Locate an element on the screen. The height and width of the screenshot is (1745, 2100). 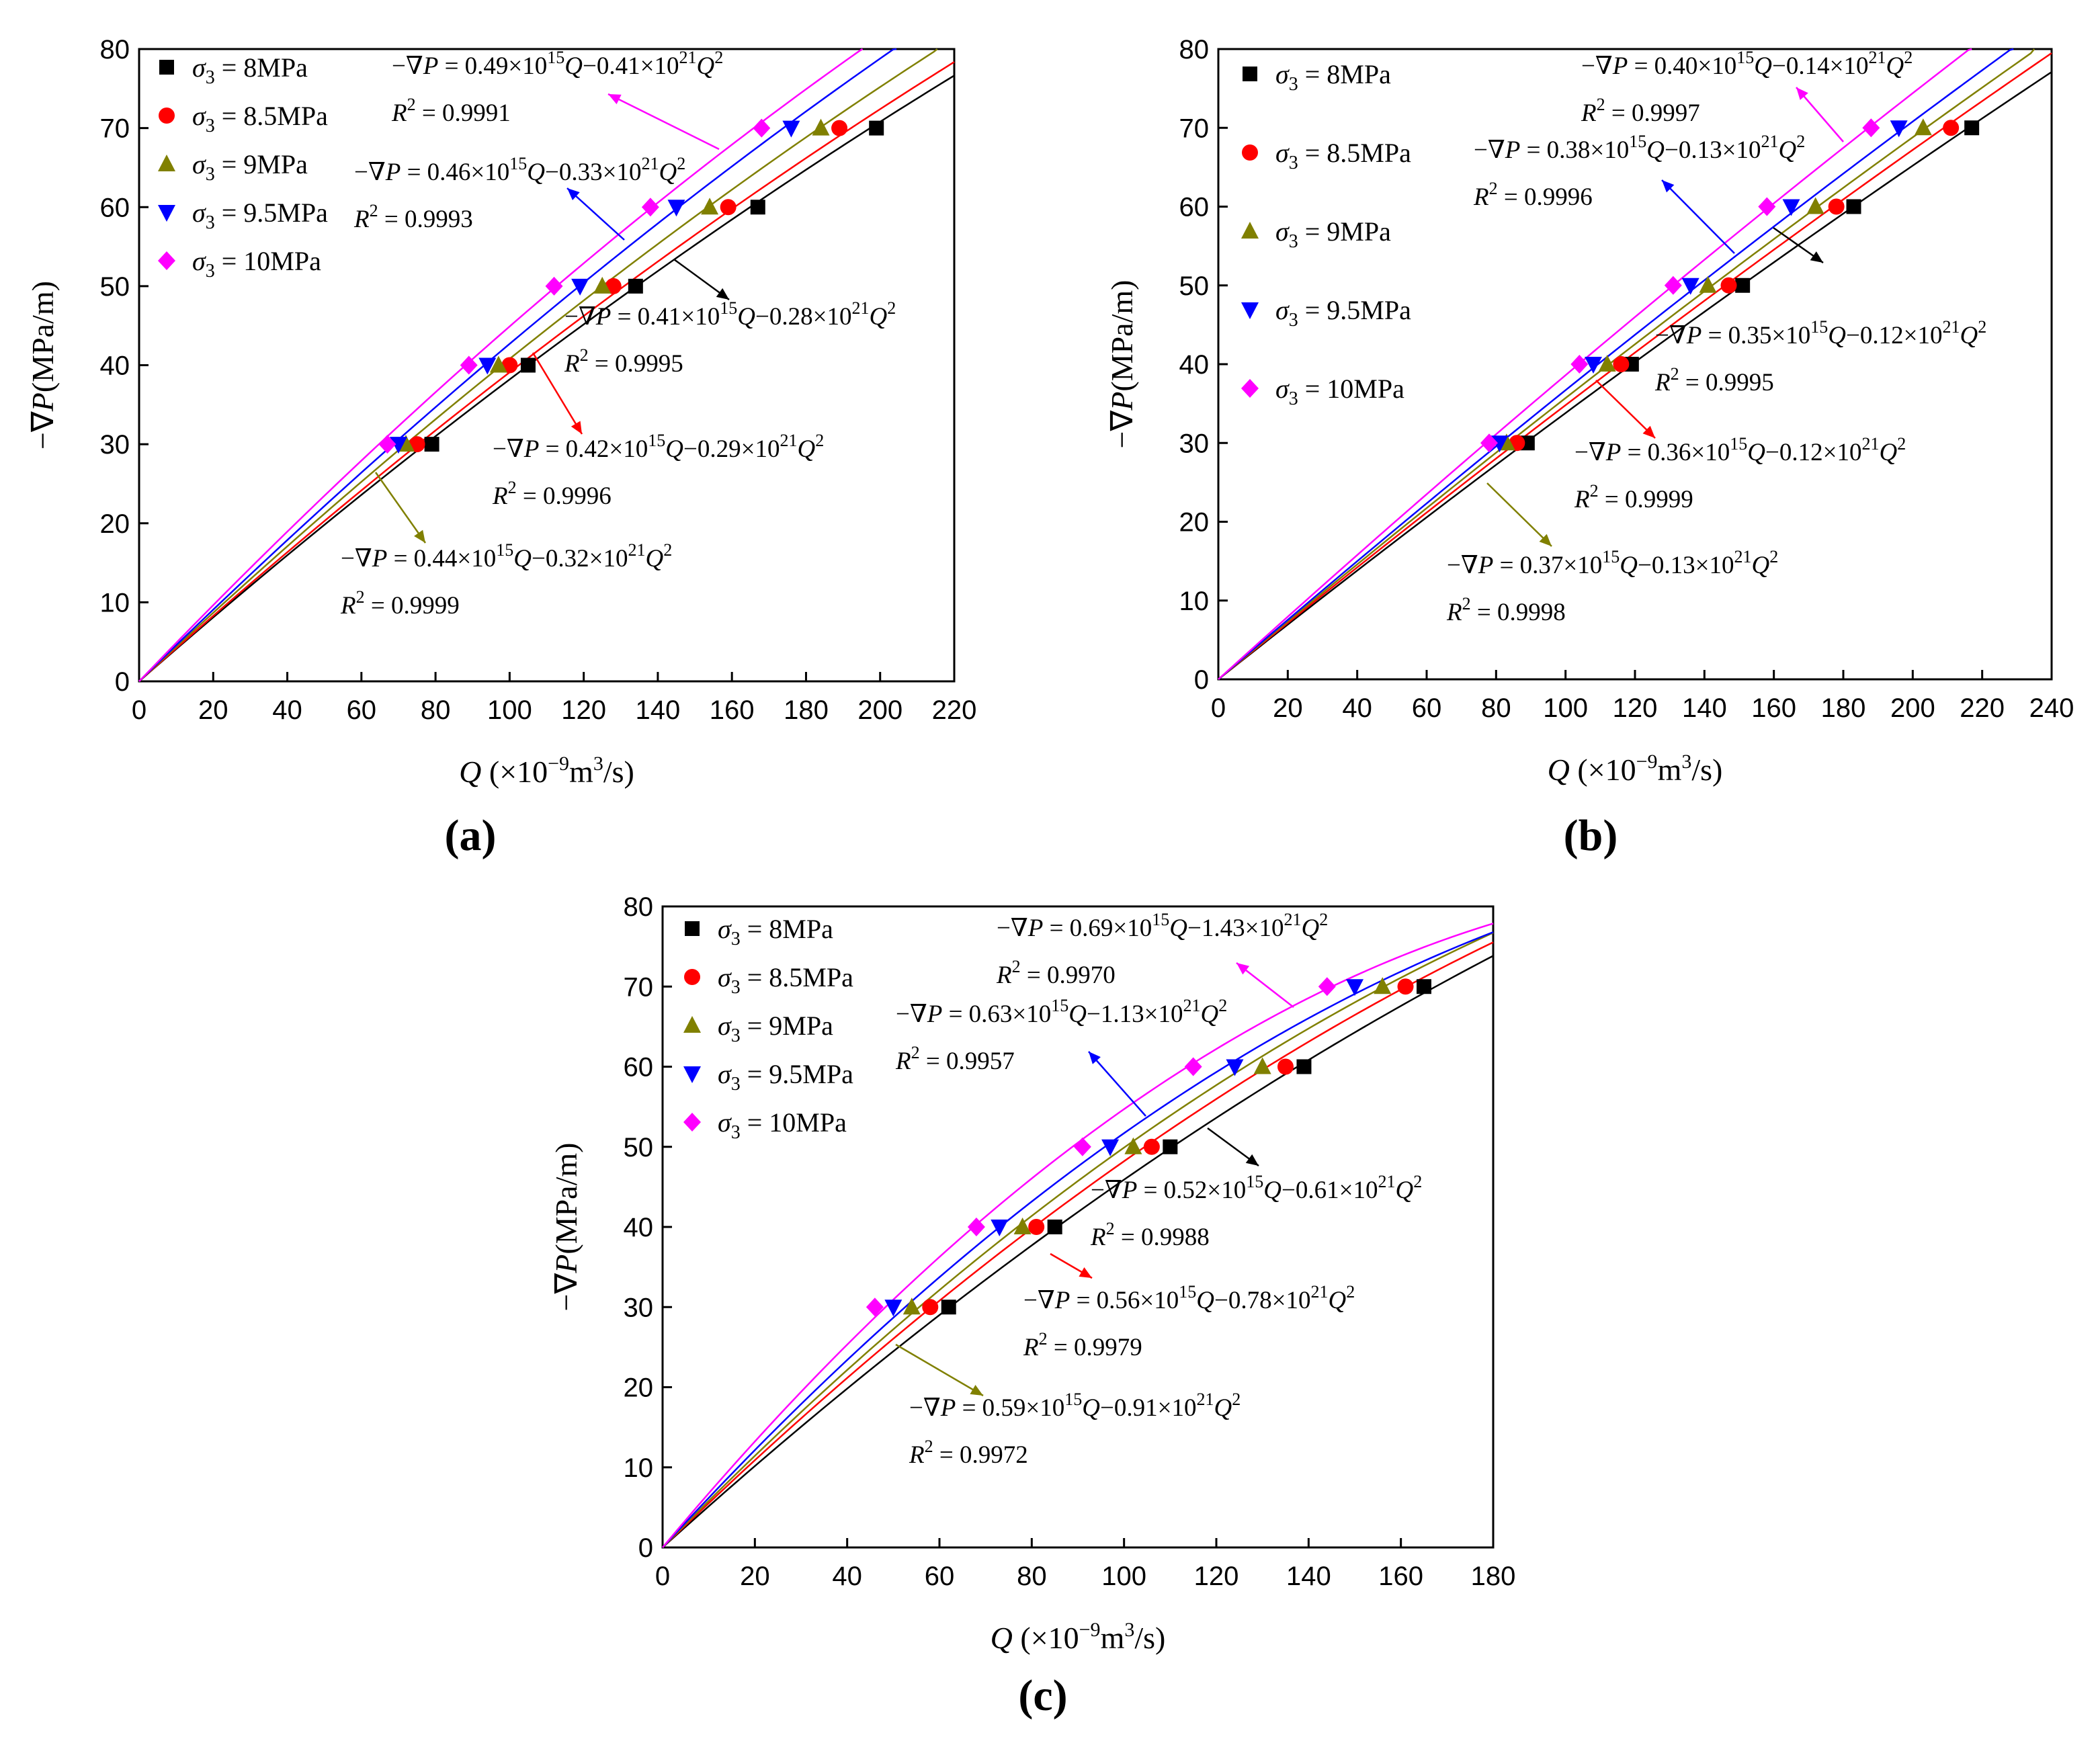
y-tick-label: 70 is located at coordinates (115, 129).